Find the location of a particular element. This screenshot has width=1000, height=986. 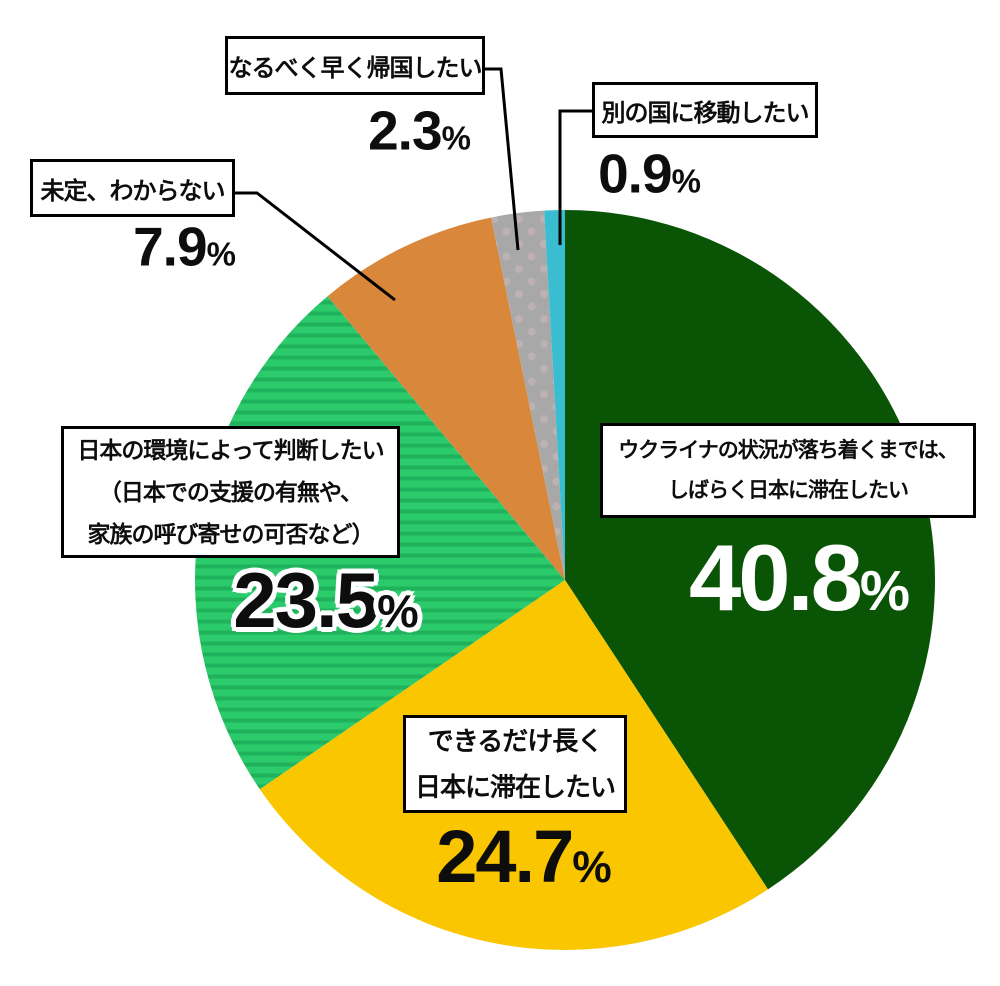

label-text-line-2: （日本での支援の有無や、 is located at coordinates (230, 492).